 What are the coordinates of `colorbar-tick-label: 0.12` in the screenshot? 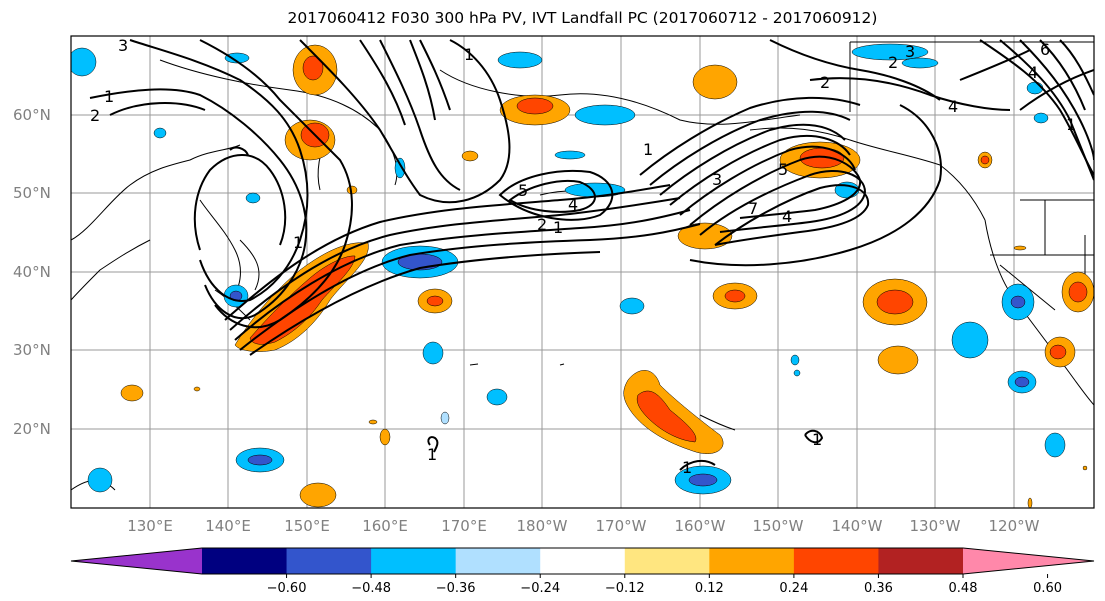 It's located at (709, 588).